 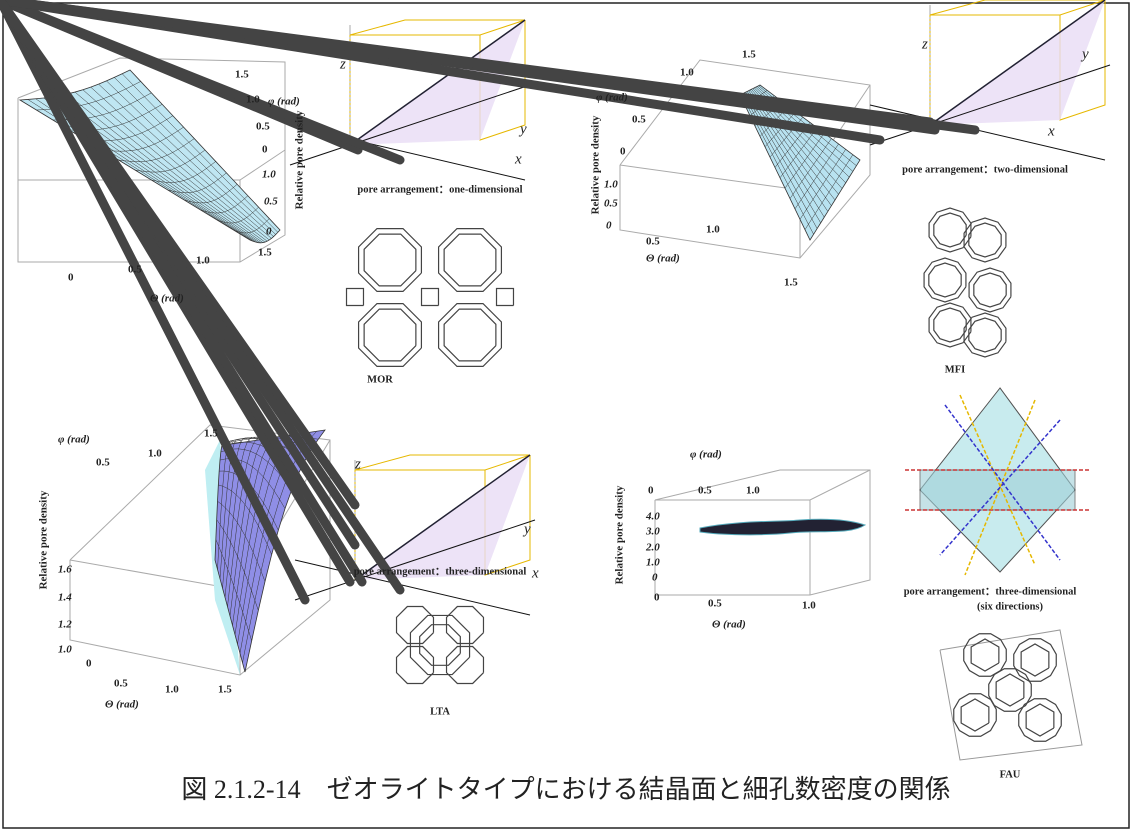 What do you see at coordinates (65, 598) in the screenshot?
I see `z-tick: 1.4` at bounding box center [65, 598].